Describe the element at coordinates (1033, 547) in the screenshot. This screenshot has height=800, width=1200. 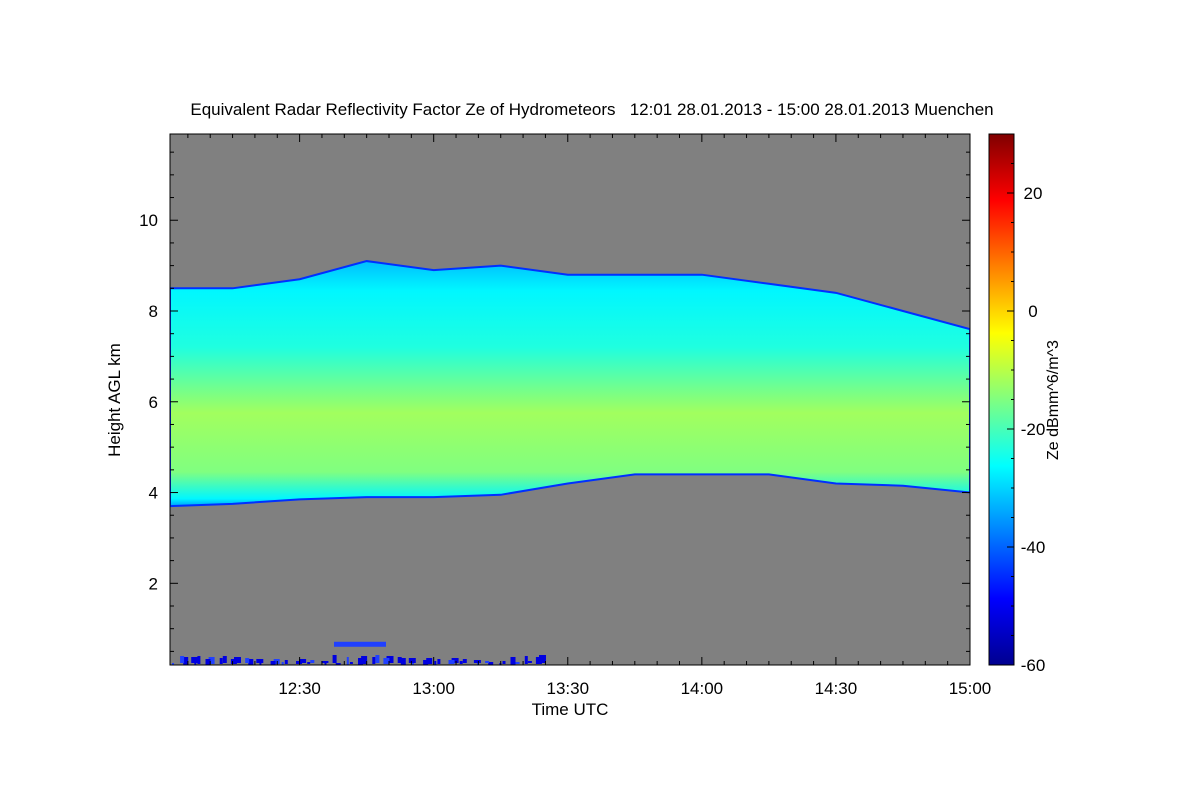
I see `colorbar-tick-label: -40` at that location.